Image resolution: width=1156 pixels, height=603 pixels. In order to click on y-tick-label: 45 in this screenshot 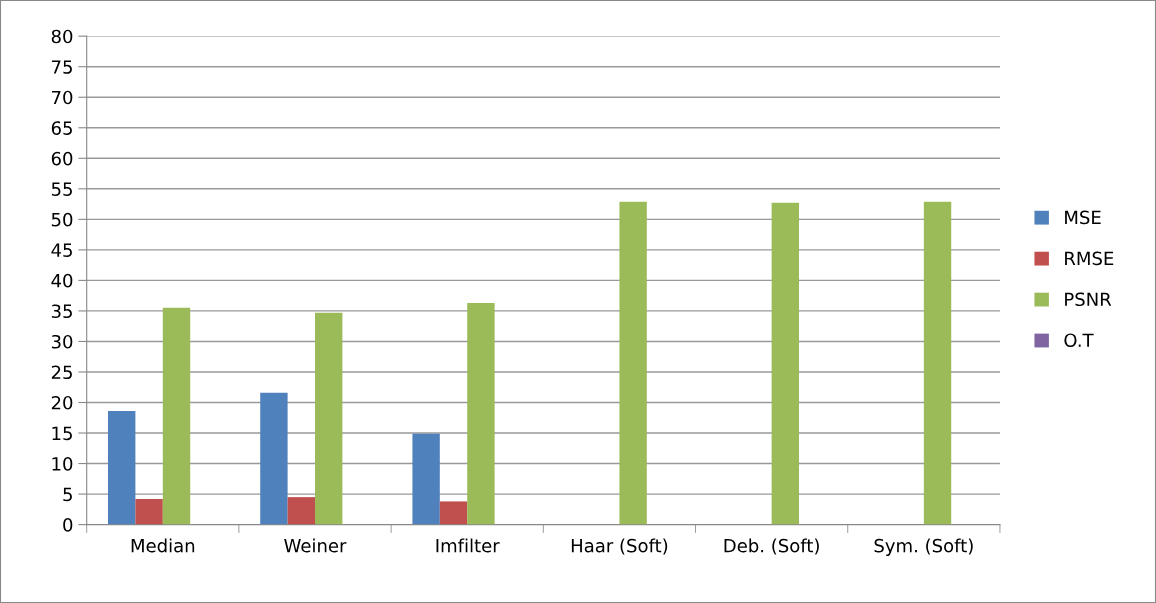, I will do `click(61, 250)`.